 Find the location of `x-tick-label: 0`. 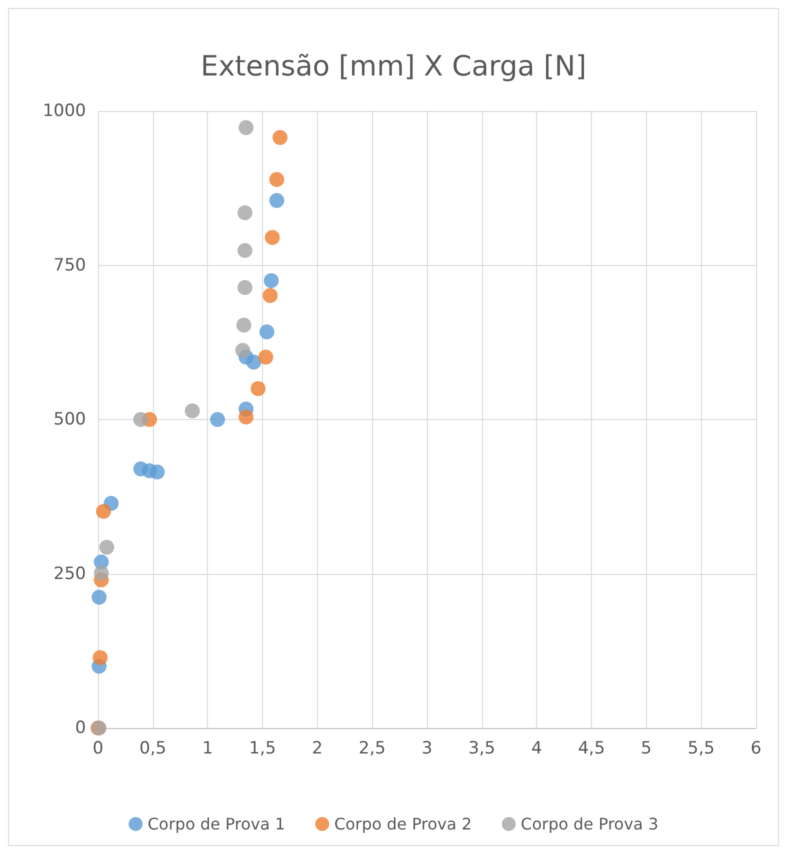

x-tick-label: 0 is located at coordinates (98, 748).